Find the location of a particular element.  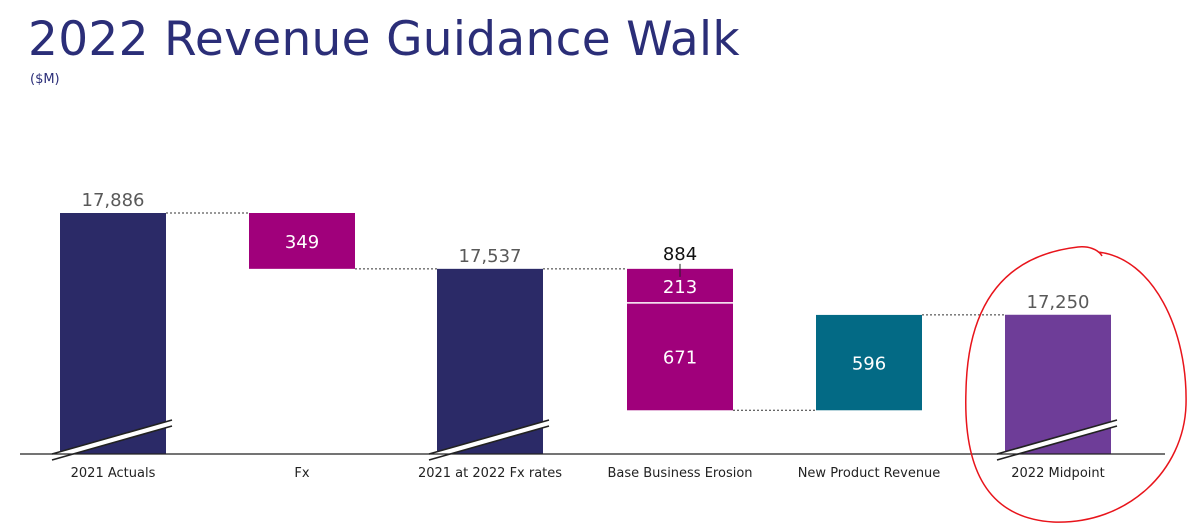

category-label: Base Business Erosion is located at coordinates (679, 473).